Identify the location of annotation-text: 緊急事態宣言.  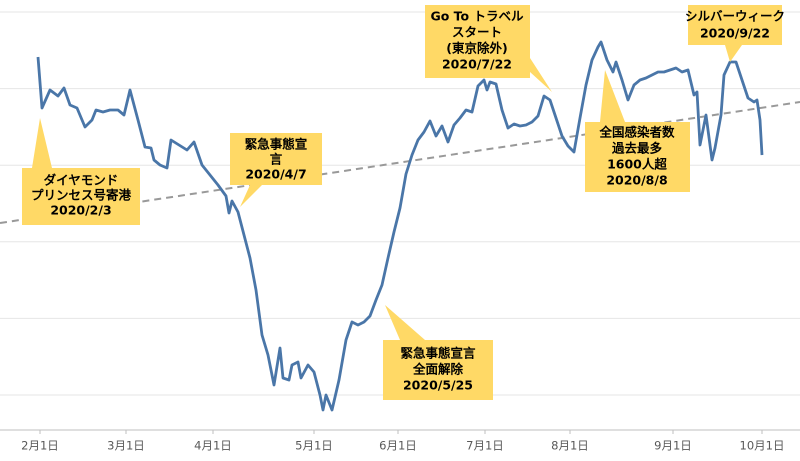
(438, 353).